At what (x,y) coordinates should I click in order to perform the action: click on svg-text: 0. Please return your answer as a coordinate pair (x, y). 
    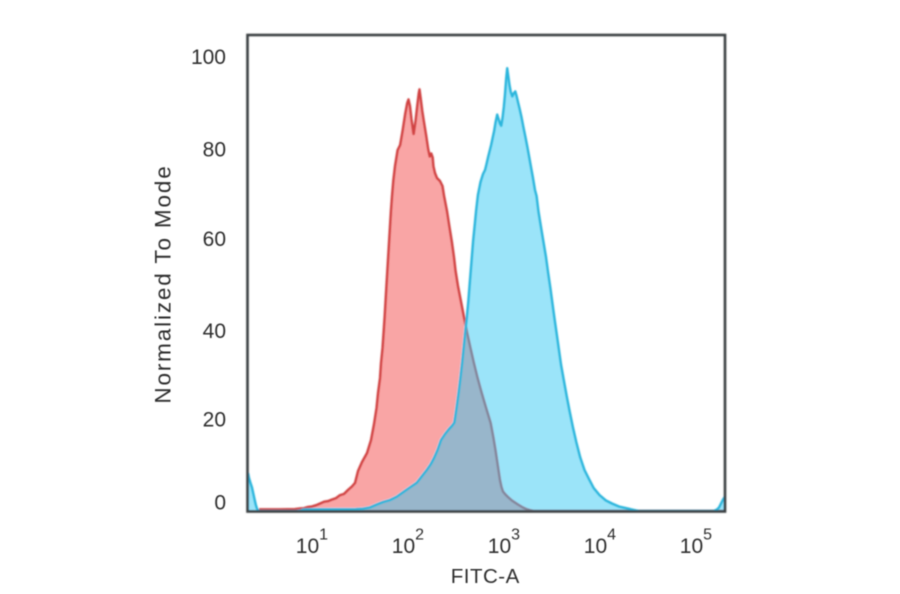
    Looking at the image, I should click on (220, 503).